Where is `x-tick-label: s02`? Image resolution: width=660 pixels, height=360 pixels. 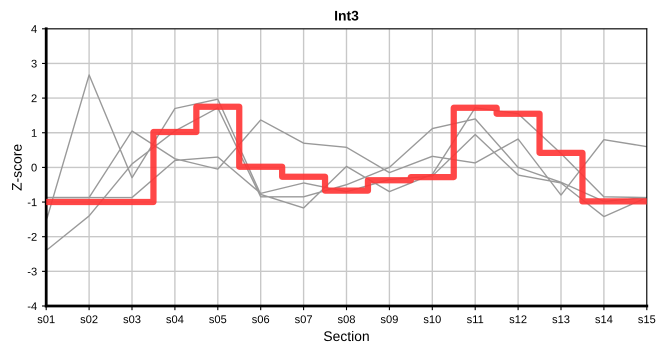 x-tick-label: s02 is located at coordinates (89, 319).